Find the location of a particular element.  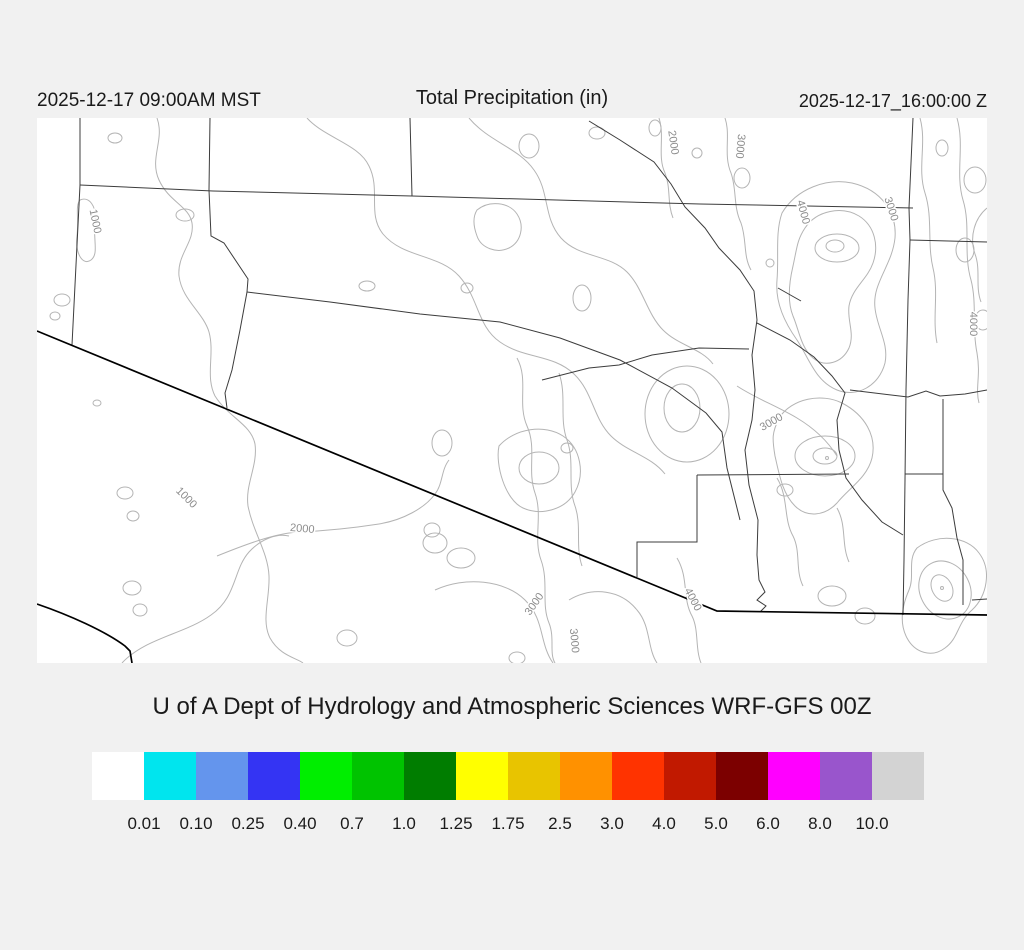

colorbar-tick-label: 0.7 is located at coordinates (352, 823).